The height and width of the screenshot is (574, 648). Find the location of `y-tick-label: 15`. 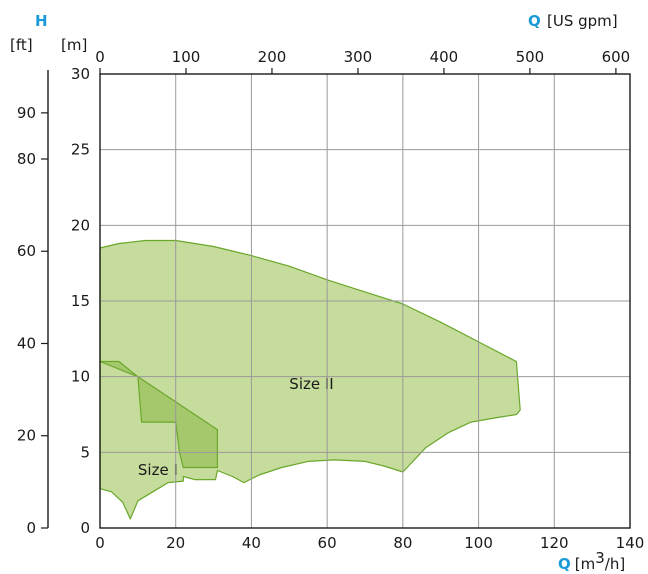

y-tick-label: 15 is located at coordinates (80, 301).